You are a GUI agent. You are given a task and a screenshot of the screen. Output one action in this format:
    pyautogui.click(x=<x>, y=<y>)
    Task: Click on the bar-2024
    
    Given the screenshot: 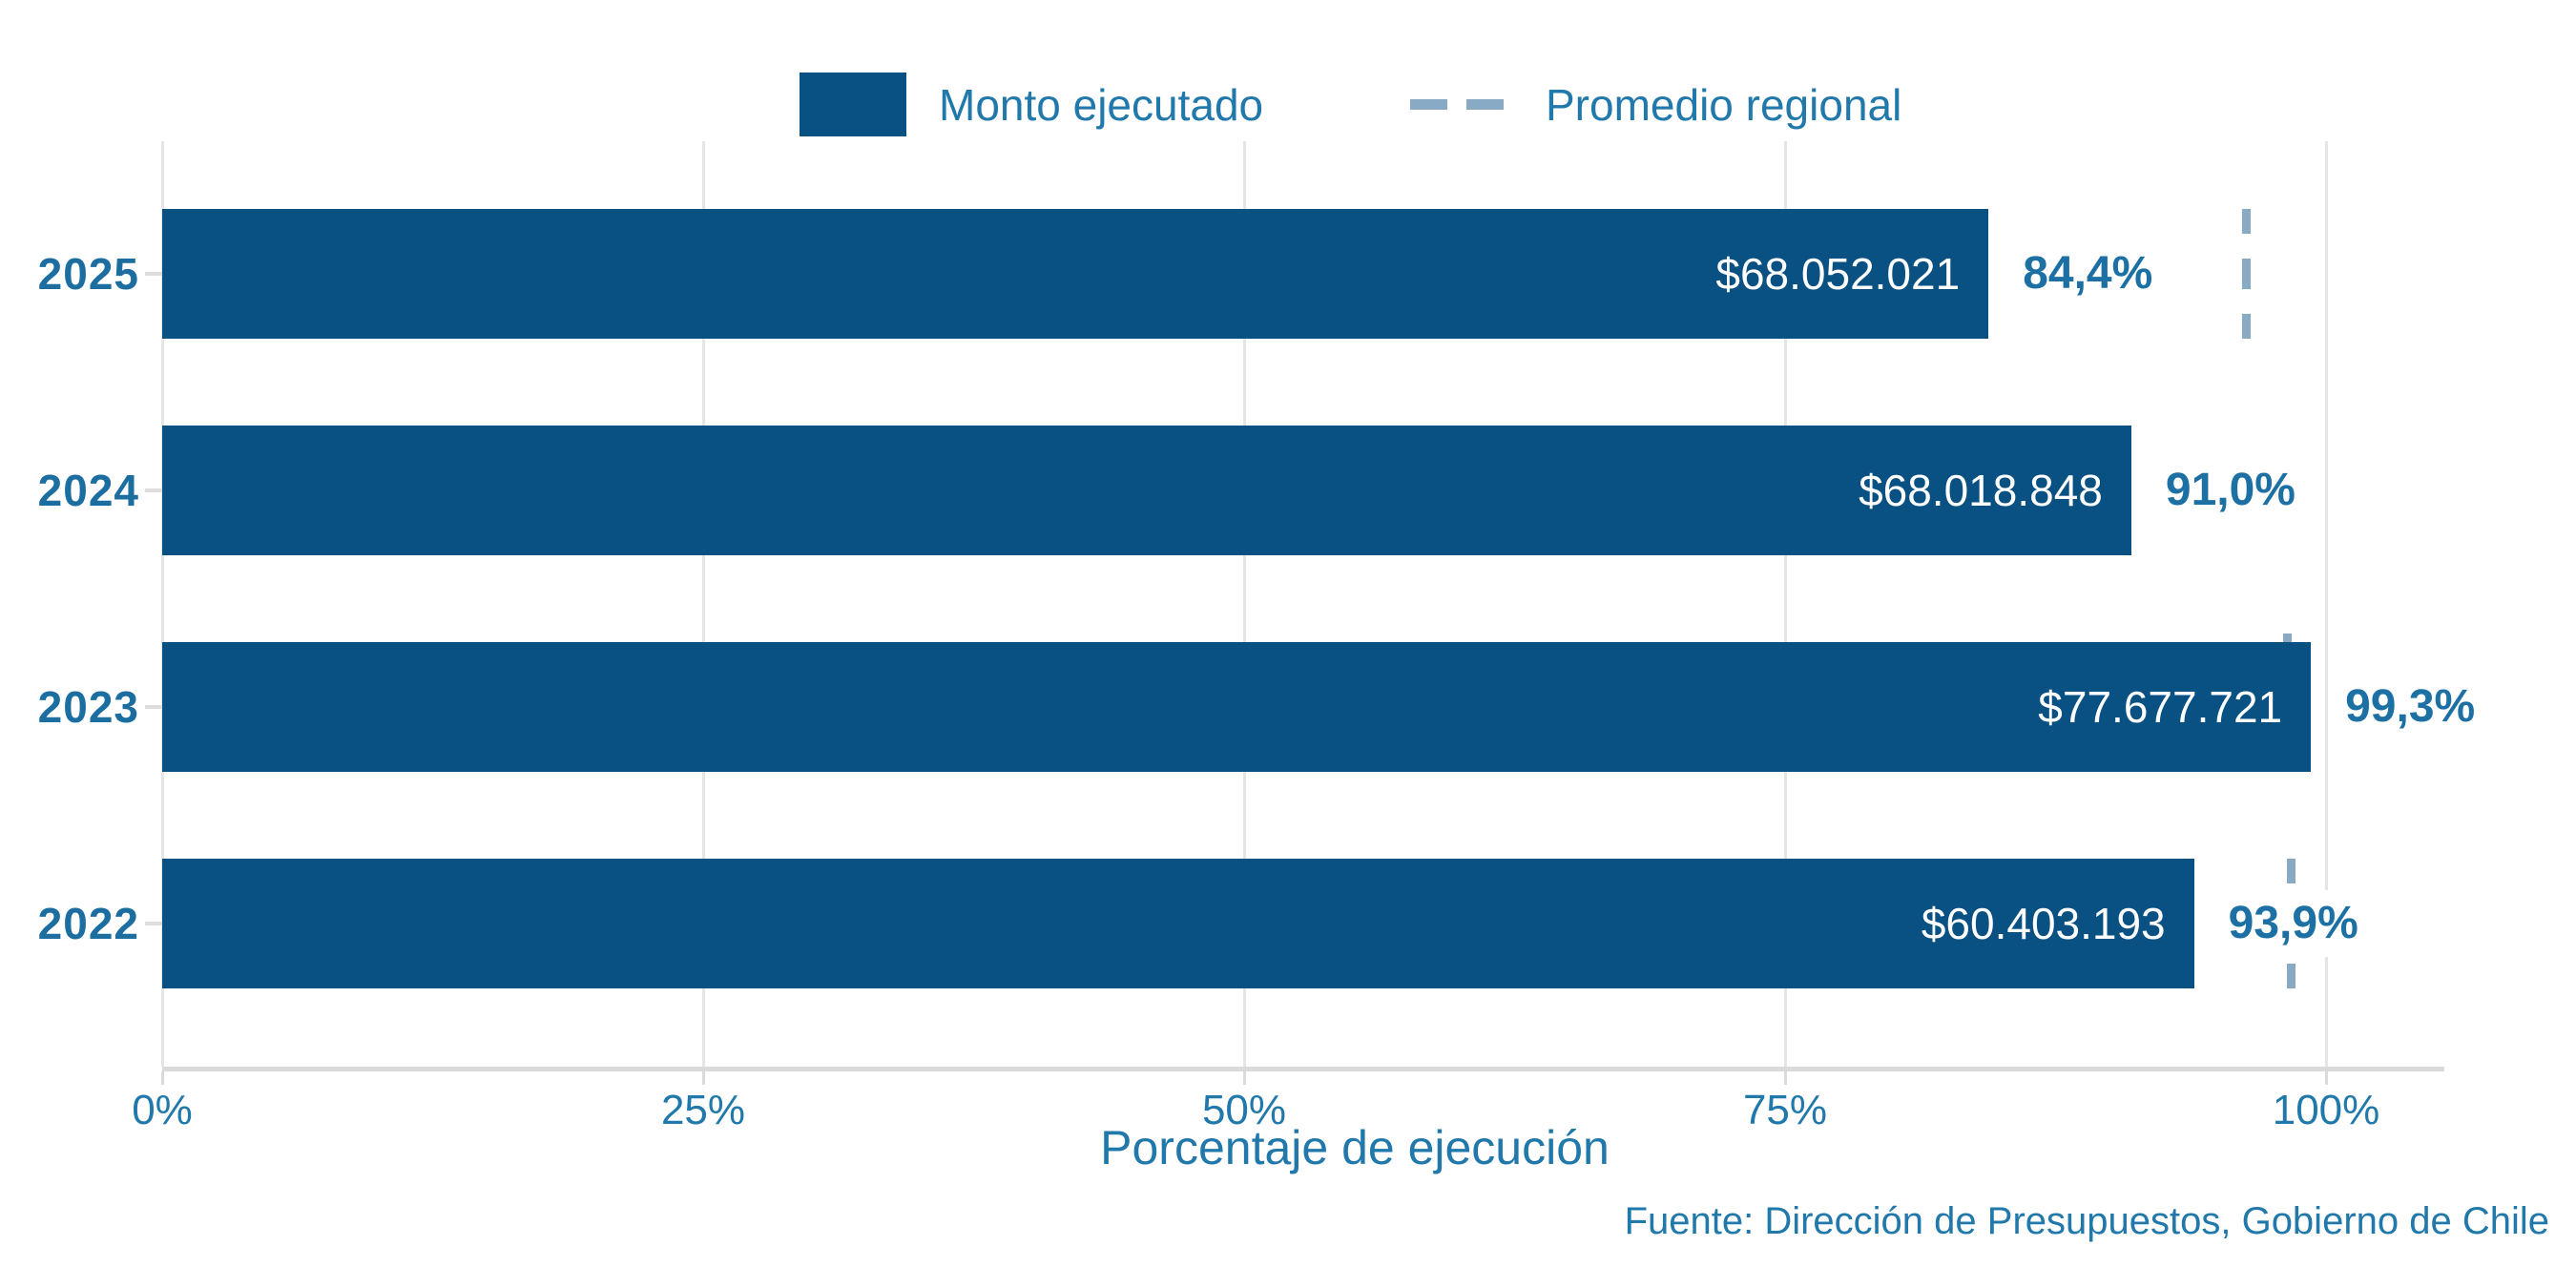 What is the action you would take?
    pyautogui.click(x=1146, y=490)
    